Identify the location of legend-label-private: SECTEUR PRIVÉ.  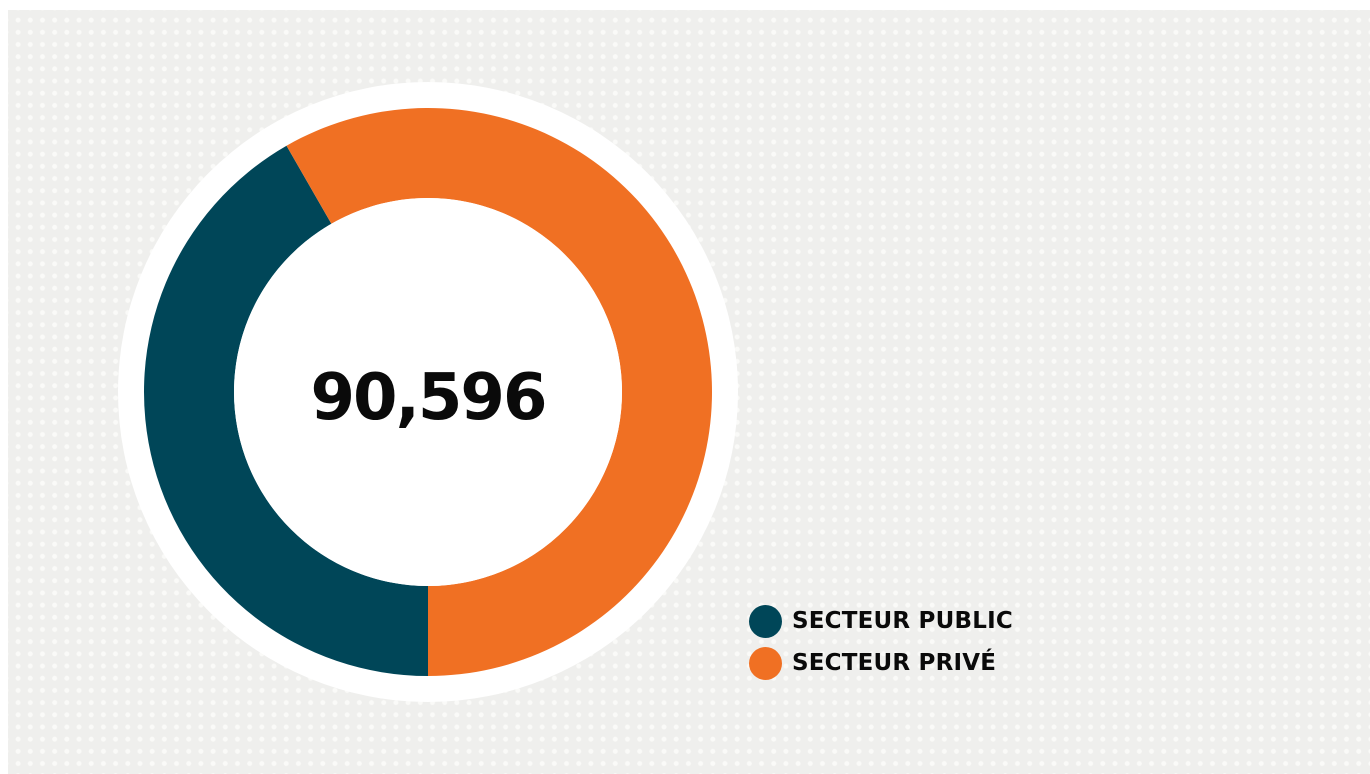
(894, 663).